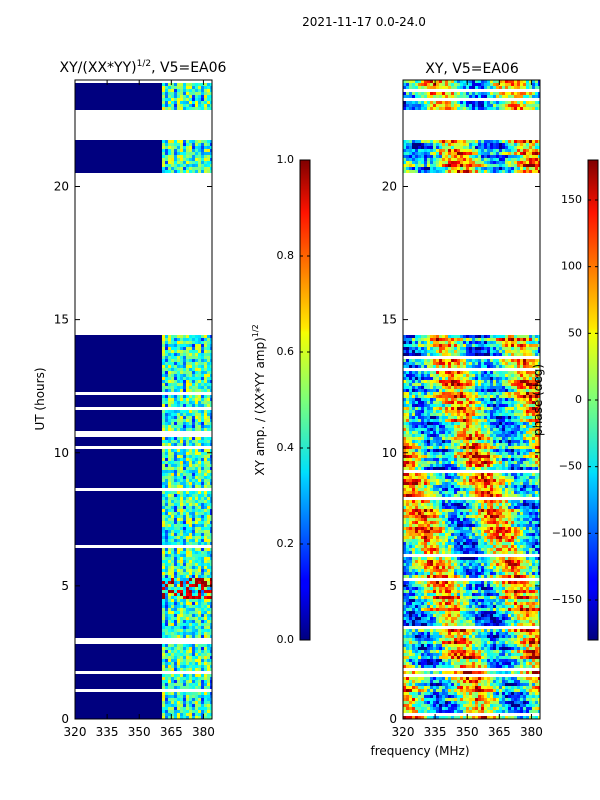 This screenshot has height=800, width=600. I want to click on phase-colorbar-ticks: −150 −100 −50 0 50 100 150, so click(575, 399).